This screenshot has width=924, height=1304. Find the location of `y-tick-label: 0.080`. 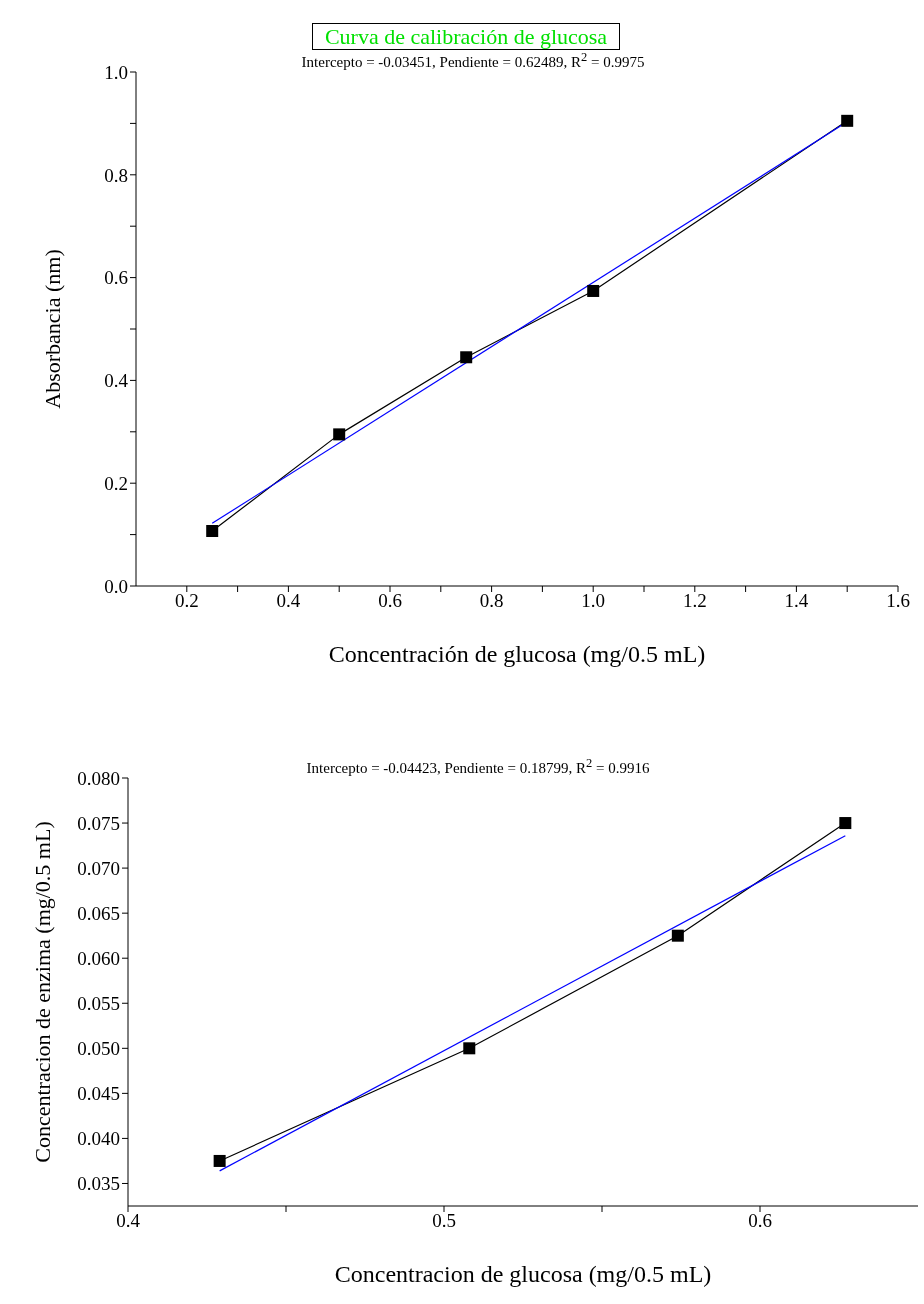

y-tick-label: 0.080 is located at coordinates (98, 778).